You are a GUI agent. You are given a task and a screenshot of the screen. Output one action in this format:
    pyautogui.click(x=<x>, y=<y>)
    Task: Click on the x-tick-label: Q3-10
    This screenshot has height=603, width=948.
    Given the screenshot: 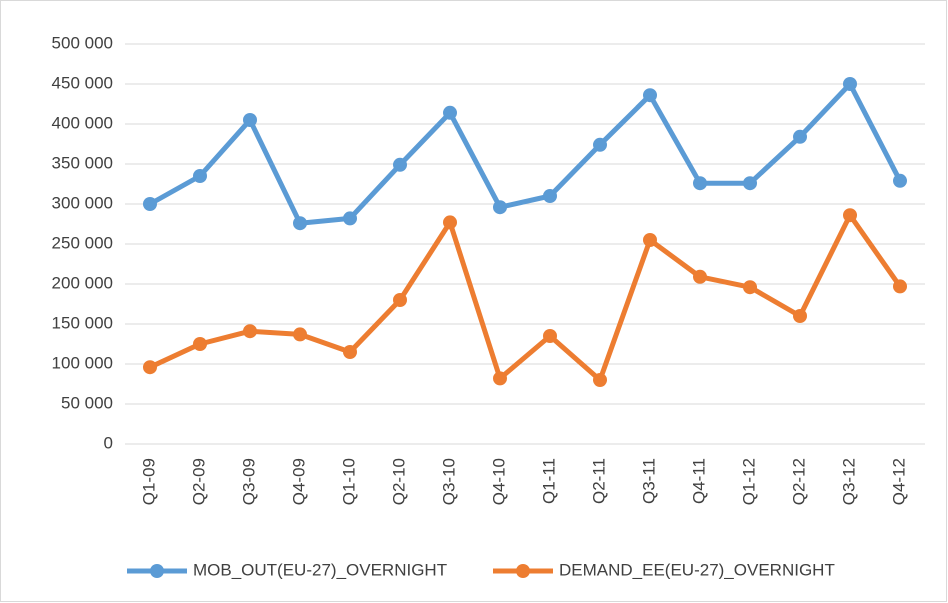 What is the action you would take?
    pyautogui.click(x=448, y=481)
    